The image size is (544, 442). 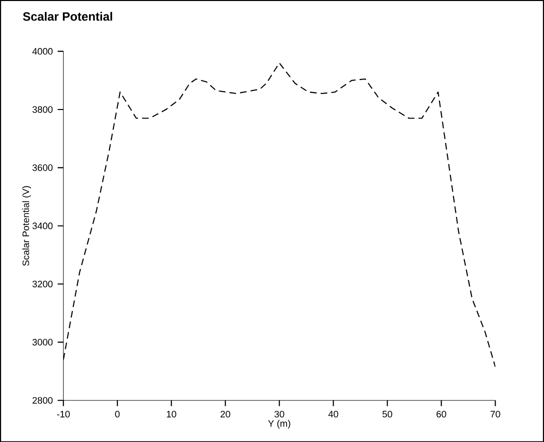 I want to click on chart-title: Scalar Potential, so click(x=67, y=16).